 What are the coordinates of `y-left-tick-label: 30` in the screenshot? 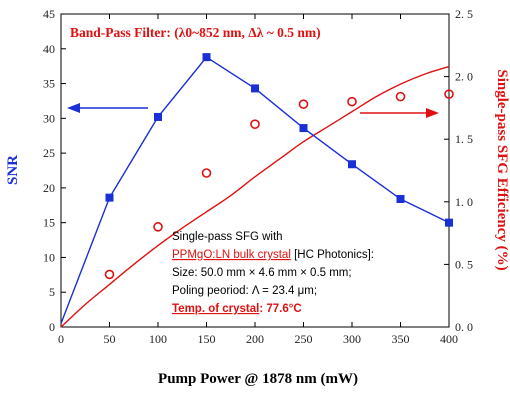 It's located at (49, 118).